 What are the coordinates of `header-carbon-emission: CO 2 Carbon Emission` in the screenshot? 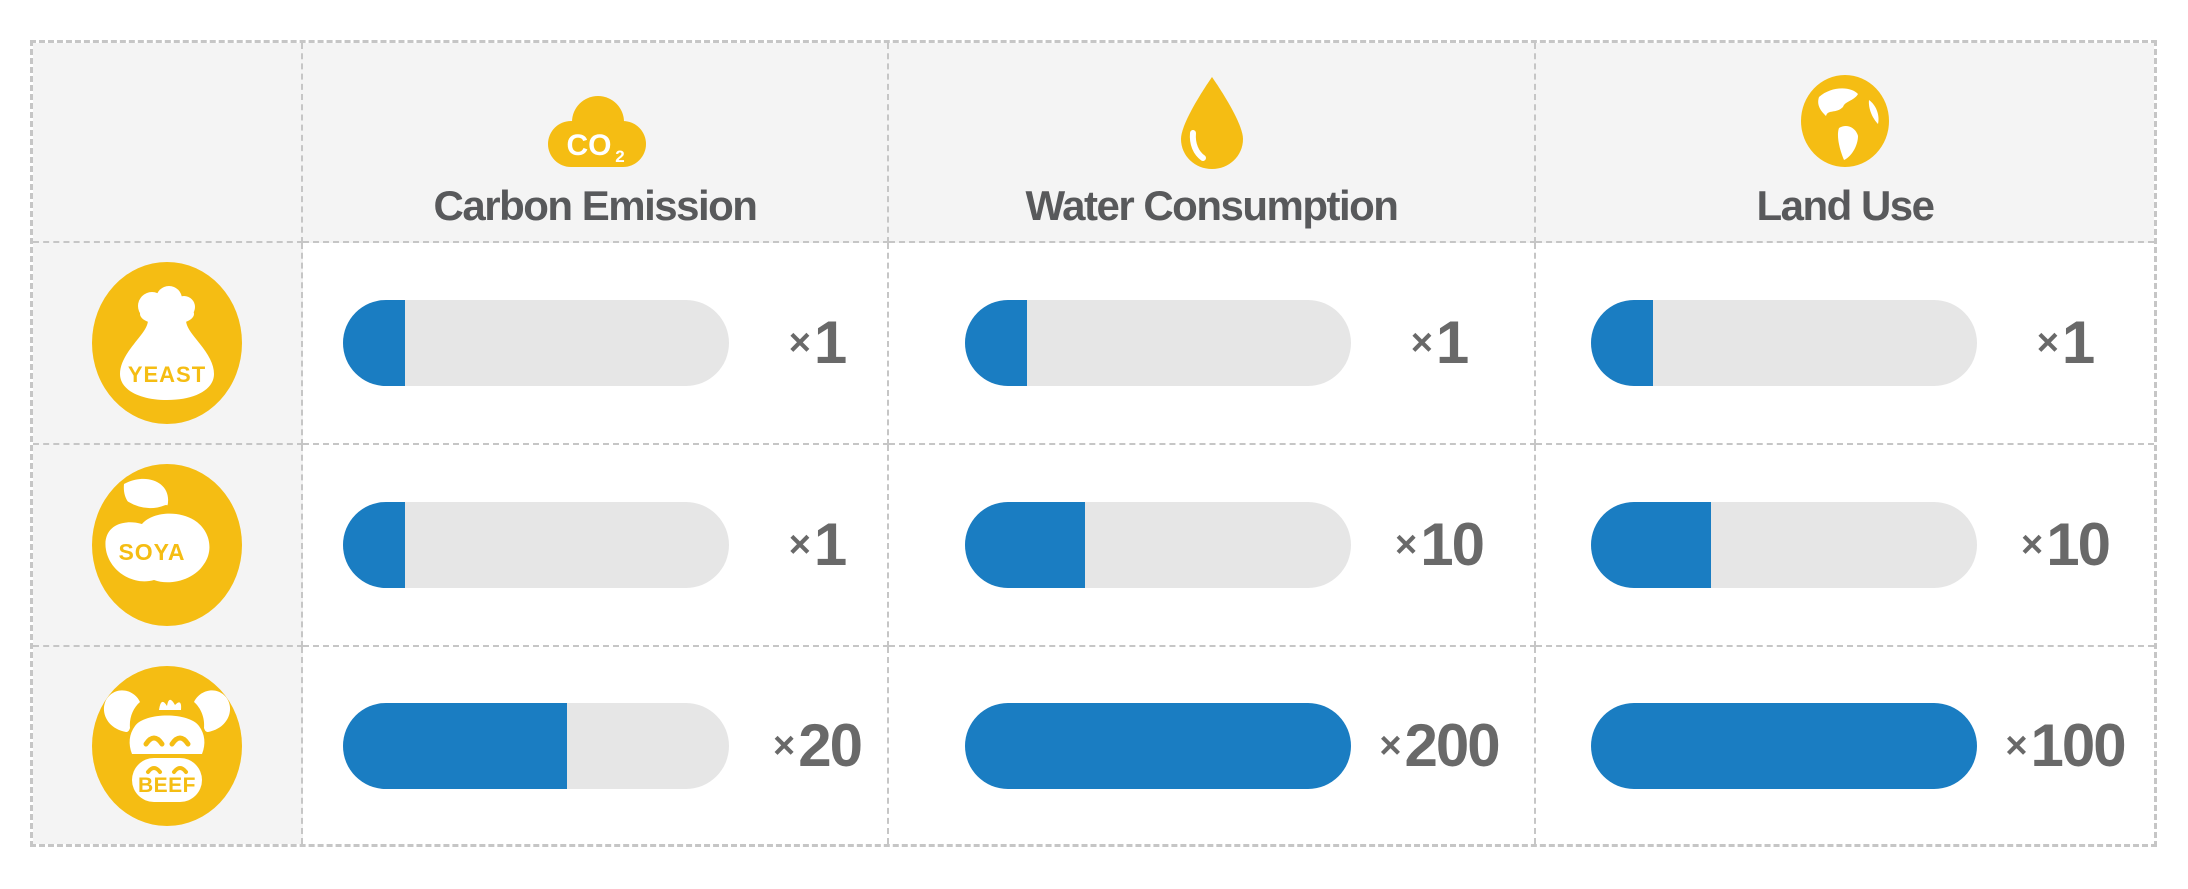 It's located at (596, 143).